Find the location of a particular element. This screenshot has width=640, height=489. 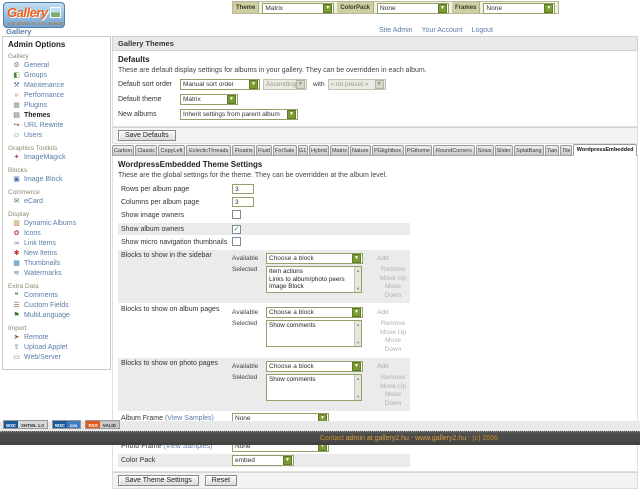

colorpack-select: None ▼ is located at coordinates (413, 8).